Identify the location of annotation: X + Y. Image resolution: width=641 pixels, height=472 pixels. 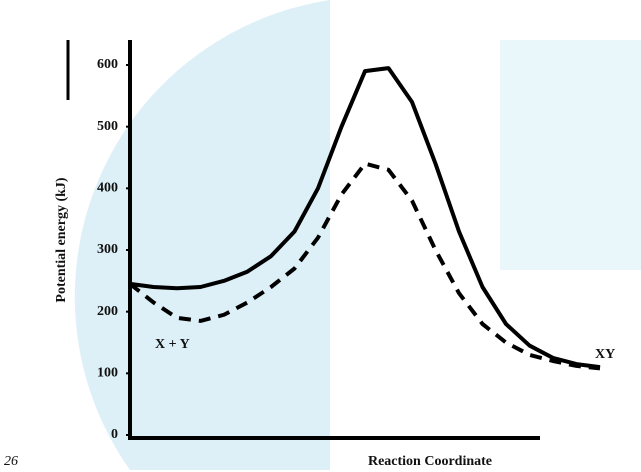
(172, 344).